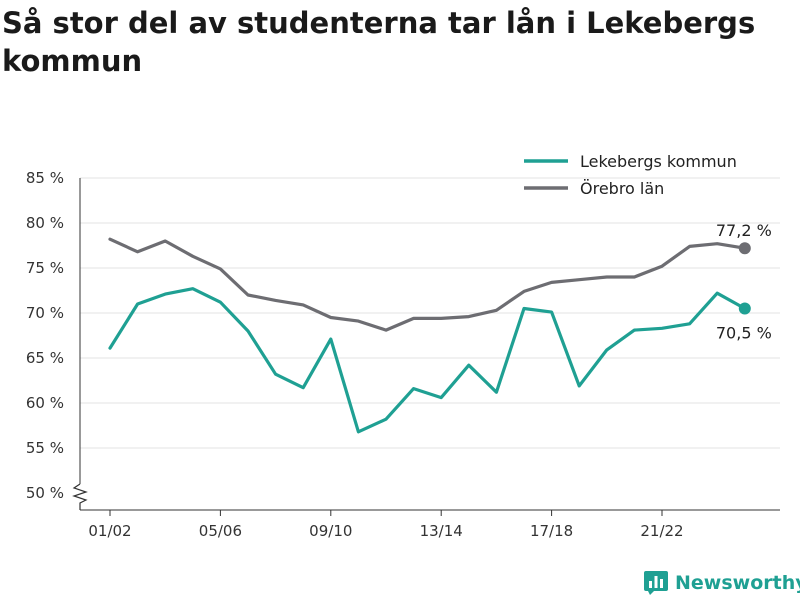 This screenshot has width=800, height=600. I want to click on y-tick-label: 75 %, so click(45, 268).